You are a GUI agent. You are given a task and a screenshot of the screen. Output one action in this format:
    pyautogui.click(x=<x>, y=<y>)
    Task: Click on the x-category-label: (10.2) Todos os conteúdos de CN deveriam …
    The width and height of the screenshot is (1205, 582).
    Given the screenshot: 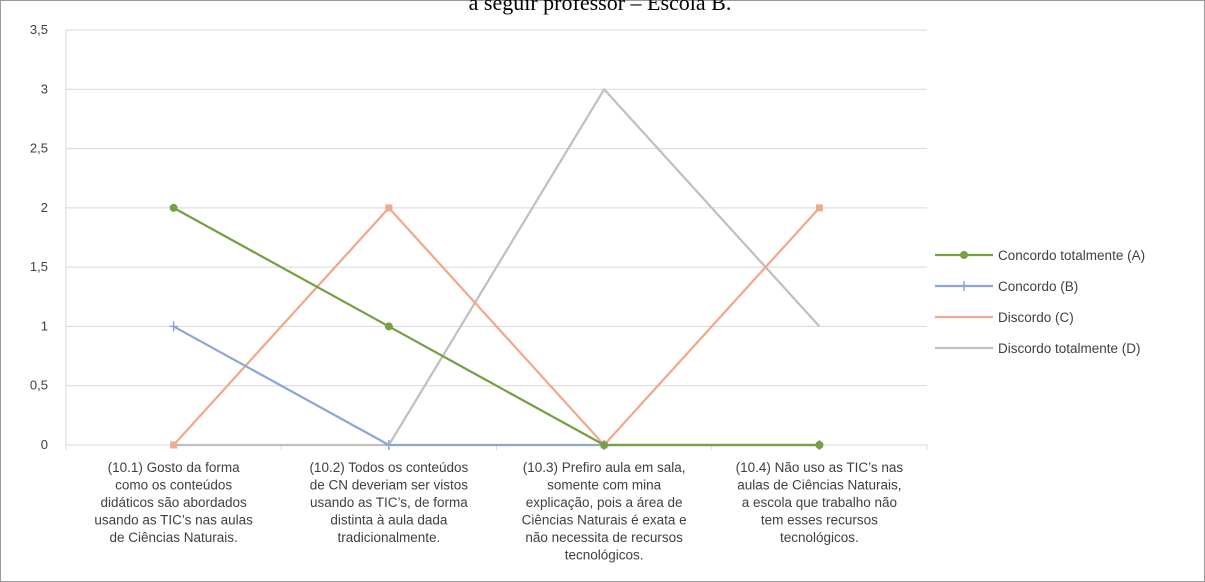 What is the action you would take?
    pyautogui.click(x=388, y=502)
    